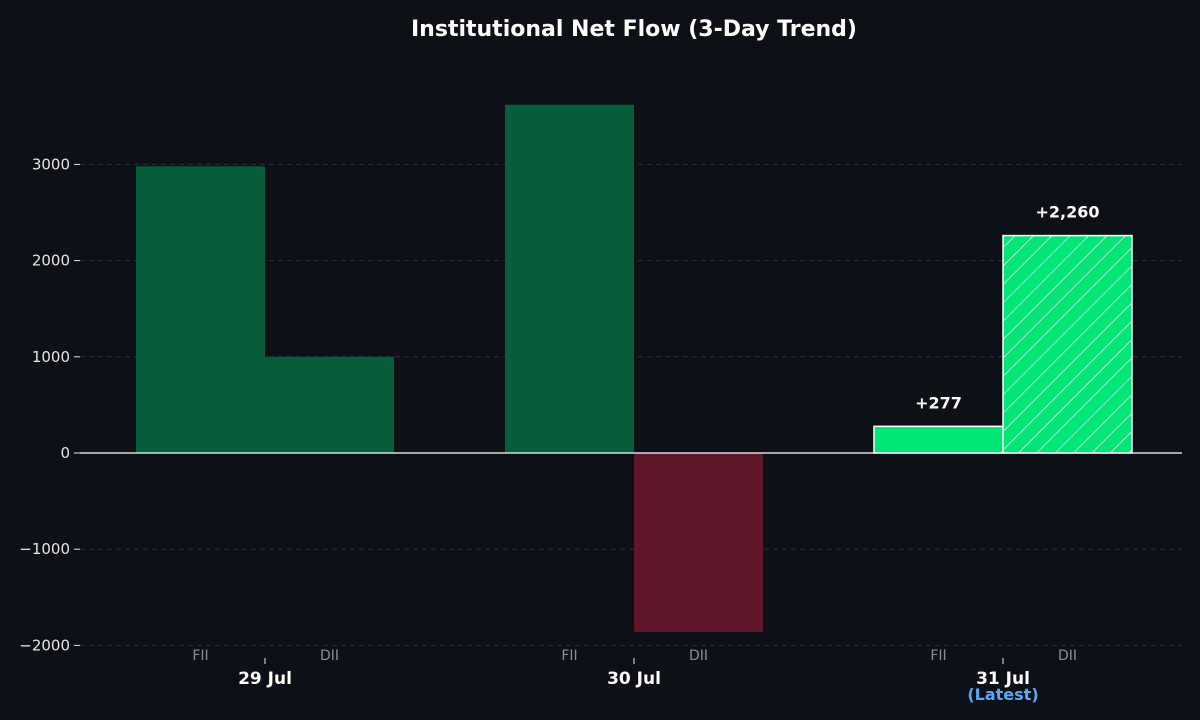 This screenshot has width=1200, height=720. I want to click on chart-title: Institutional Net Flow (3-Day Trend), so click(634, 29).